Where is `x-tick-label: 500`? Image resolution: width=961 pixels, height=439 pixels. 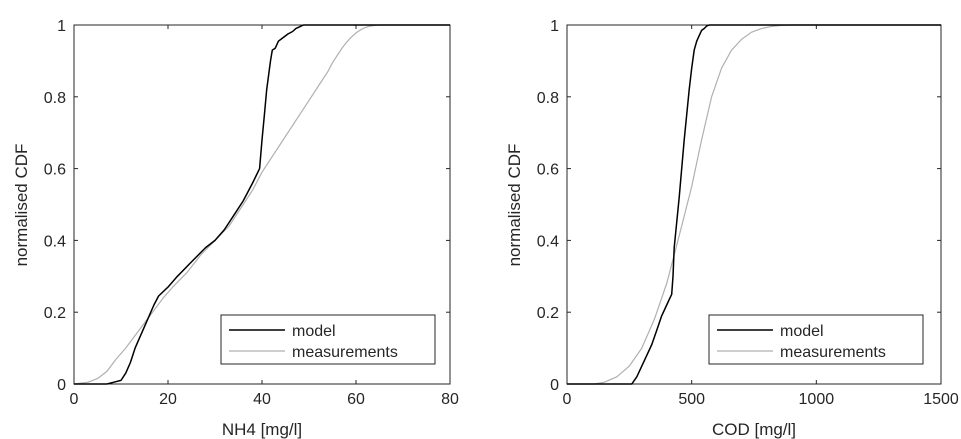
x-tick-label: 500 is located at coordinates (691, 399).